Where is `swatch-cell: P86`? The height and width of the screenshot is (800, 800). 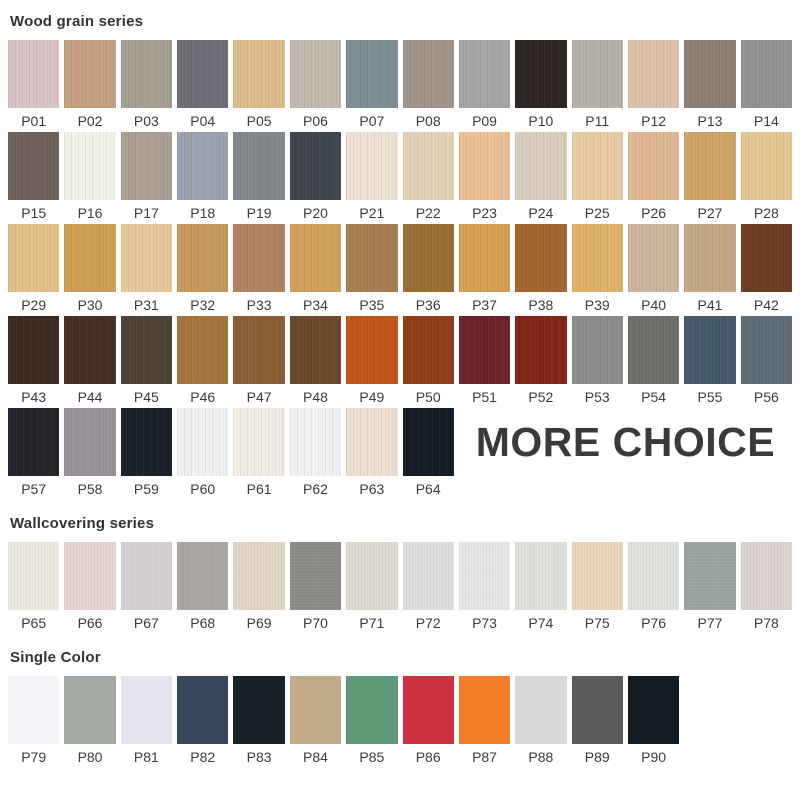 swatch-cell: P86 is located at coordinates (428, 722).